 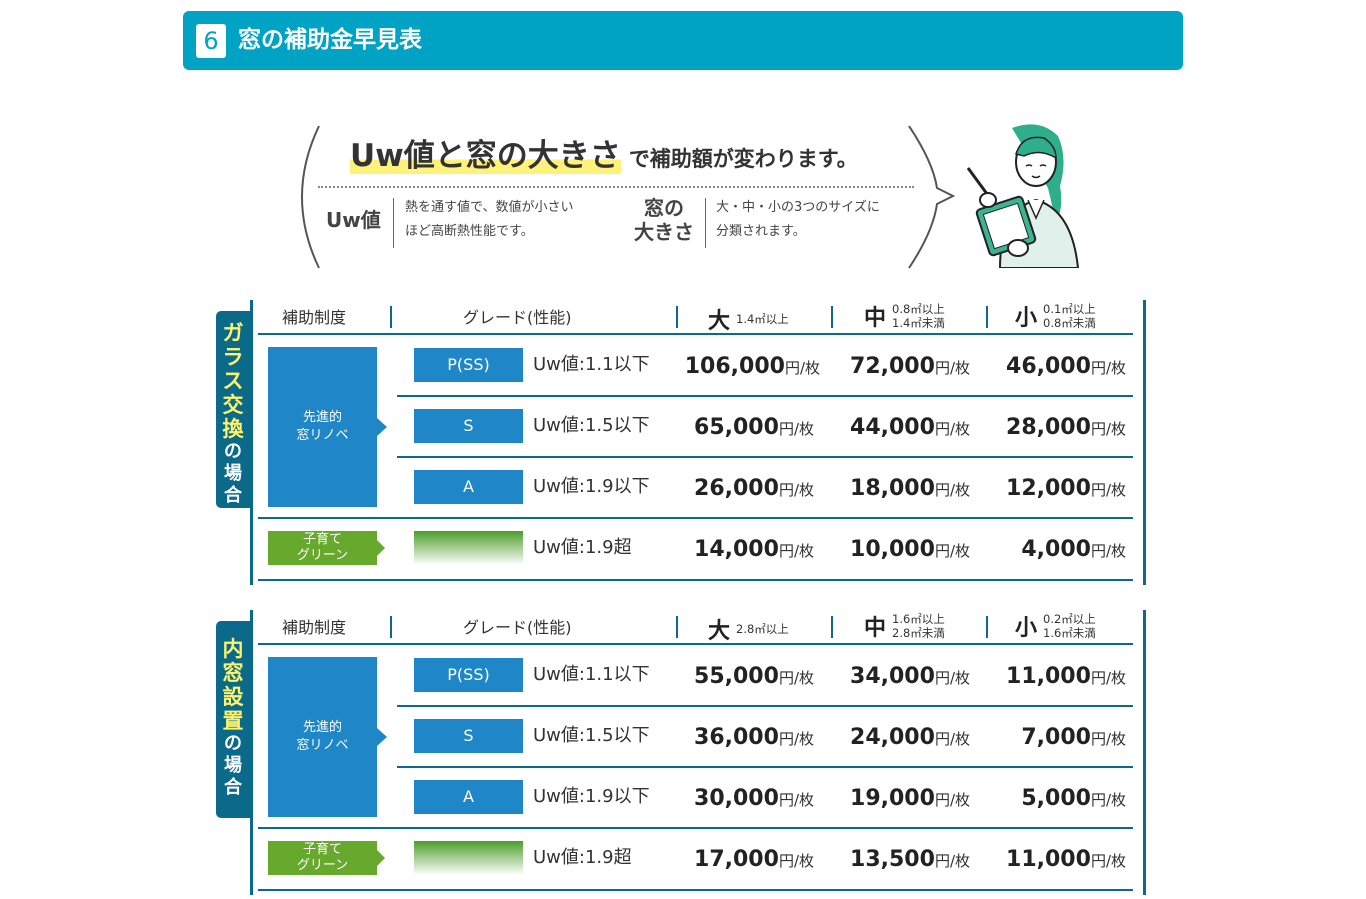 I want to click on size-desc-line2: 分類されます。, so click(x=761, y=231).